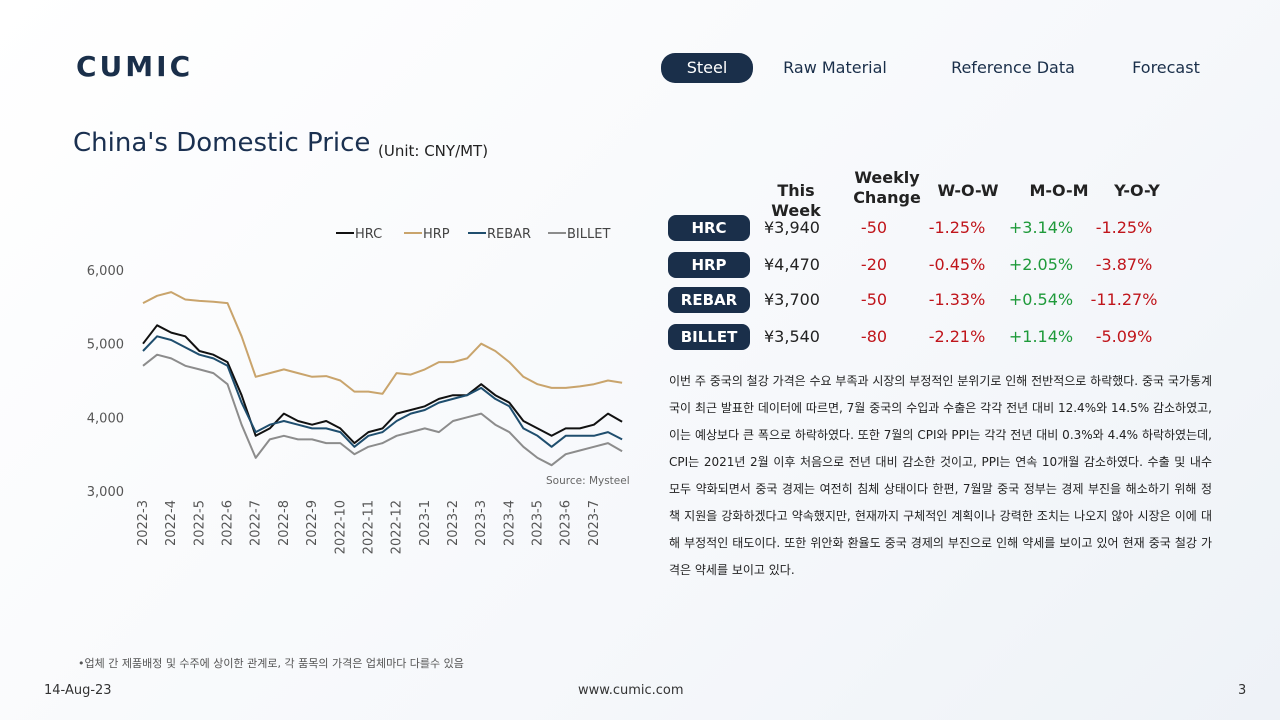 The width and height of the screenshot is (1280, 720). What do you see at coordinates (368, 527) in the screenshot?
I see `x-tick-label: 2022-11` at bounding box center [368, 527].